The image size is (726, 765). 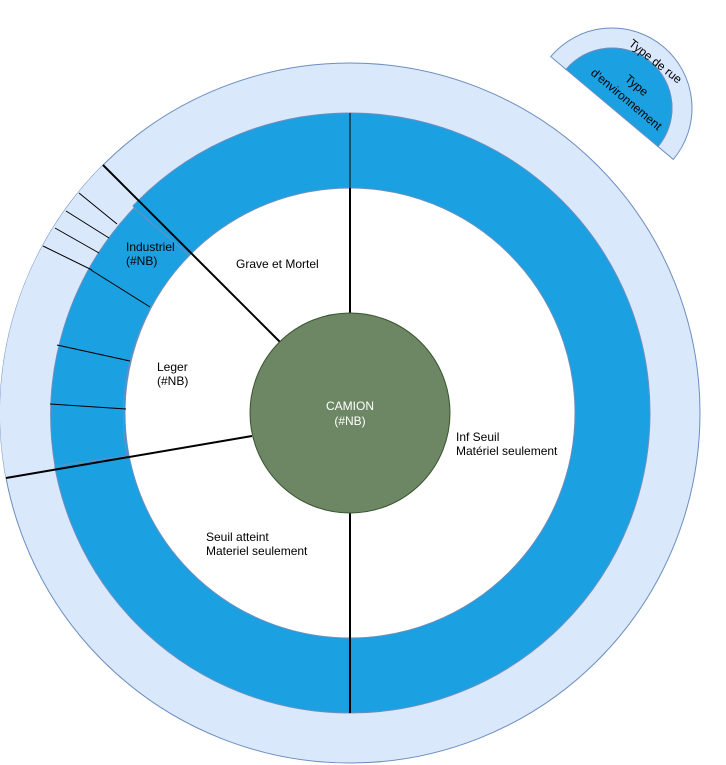 What do you see at coordinates (172, 381) in the screenshot?
I see `segment-label-leger-line2: (#NB)` at bounding box center [172, 381].